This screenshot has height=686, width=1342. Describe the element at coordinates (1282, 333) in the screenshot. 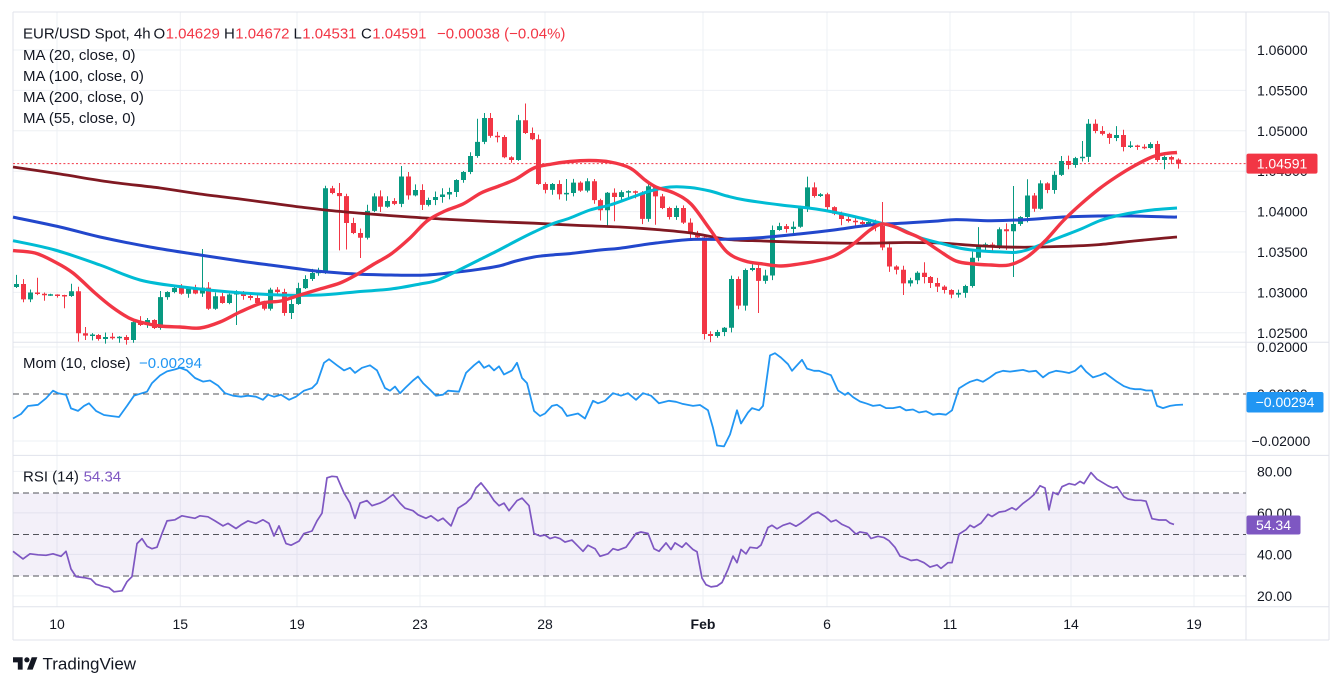

I see `svg-text: 1.02500` at that location.